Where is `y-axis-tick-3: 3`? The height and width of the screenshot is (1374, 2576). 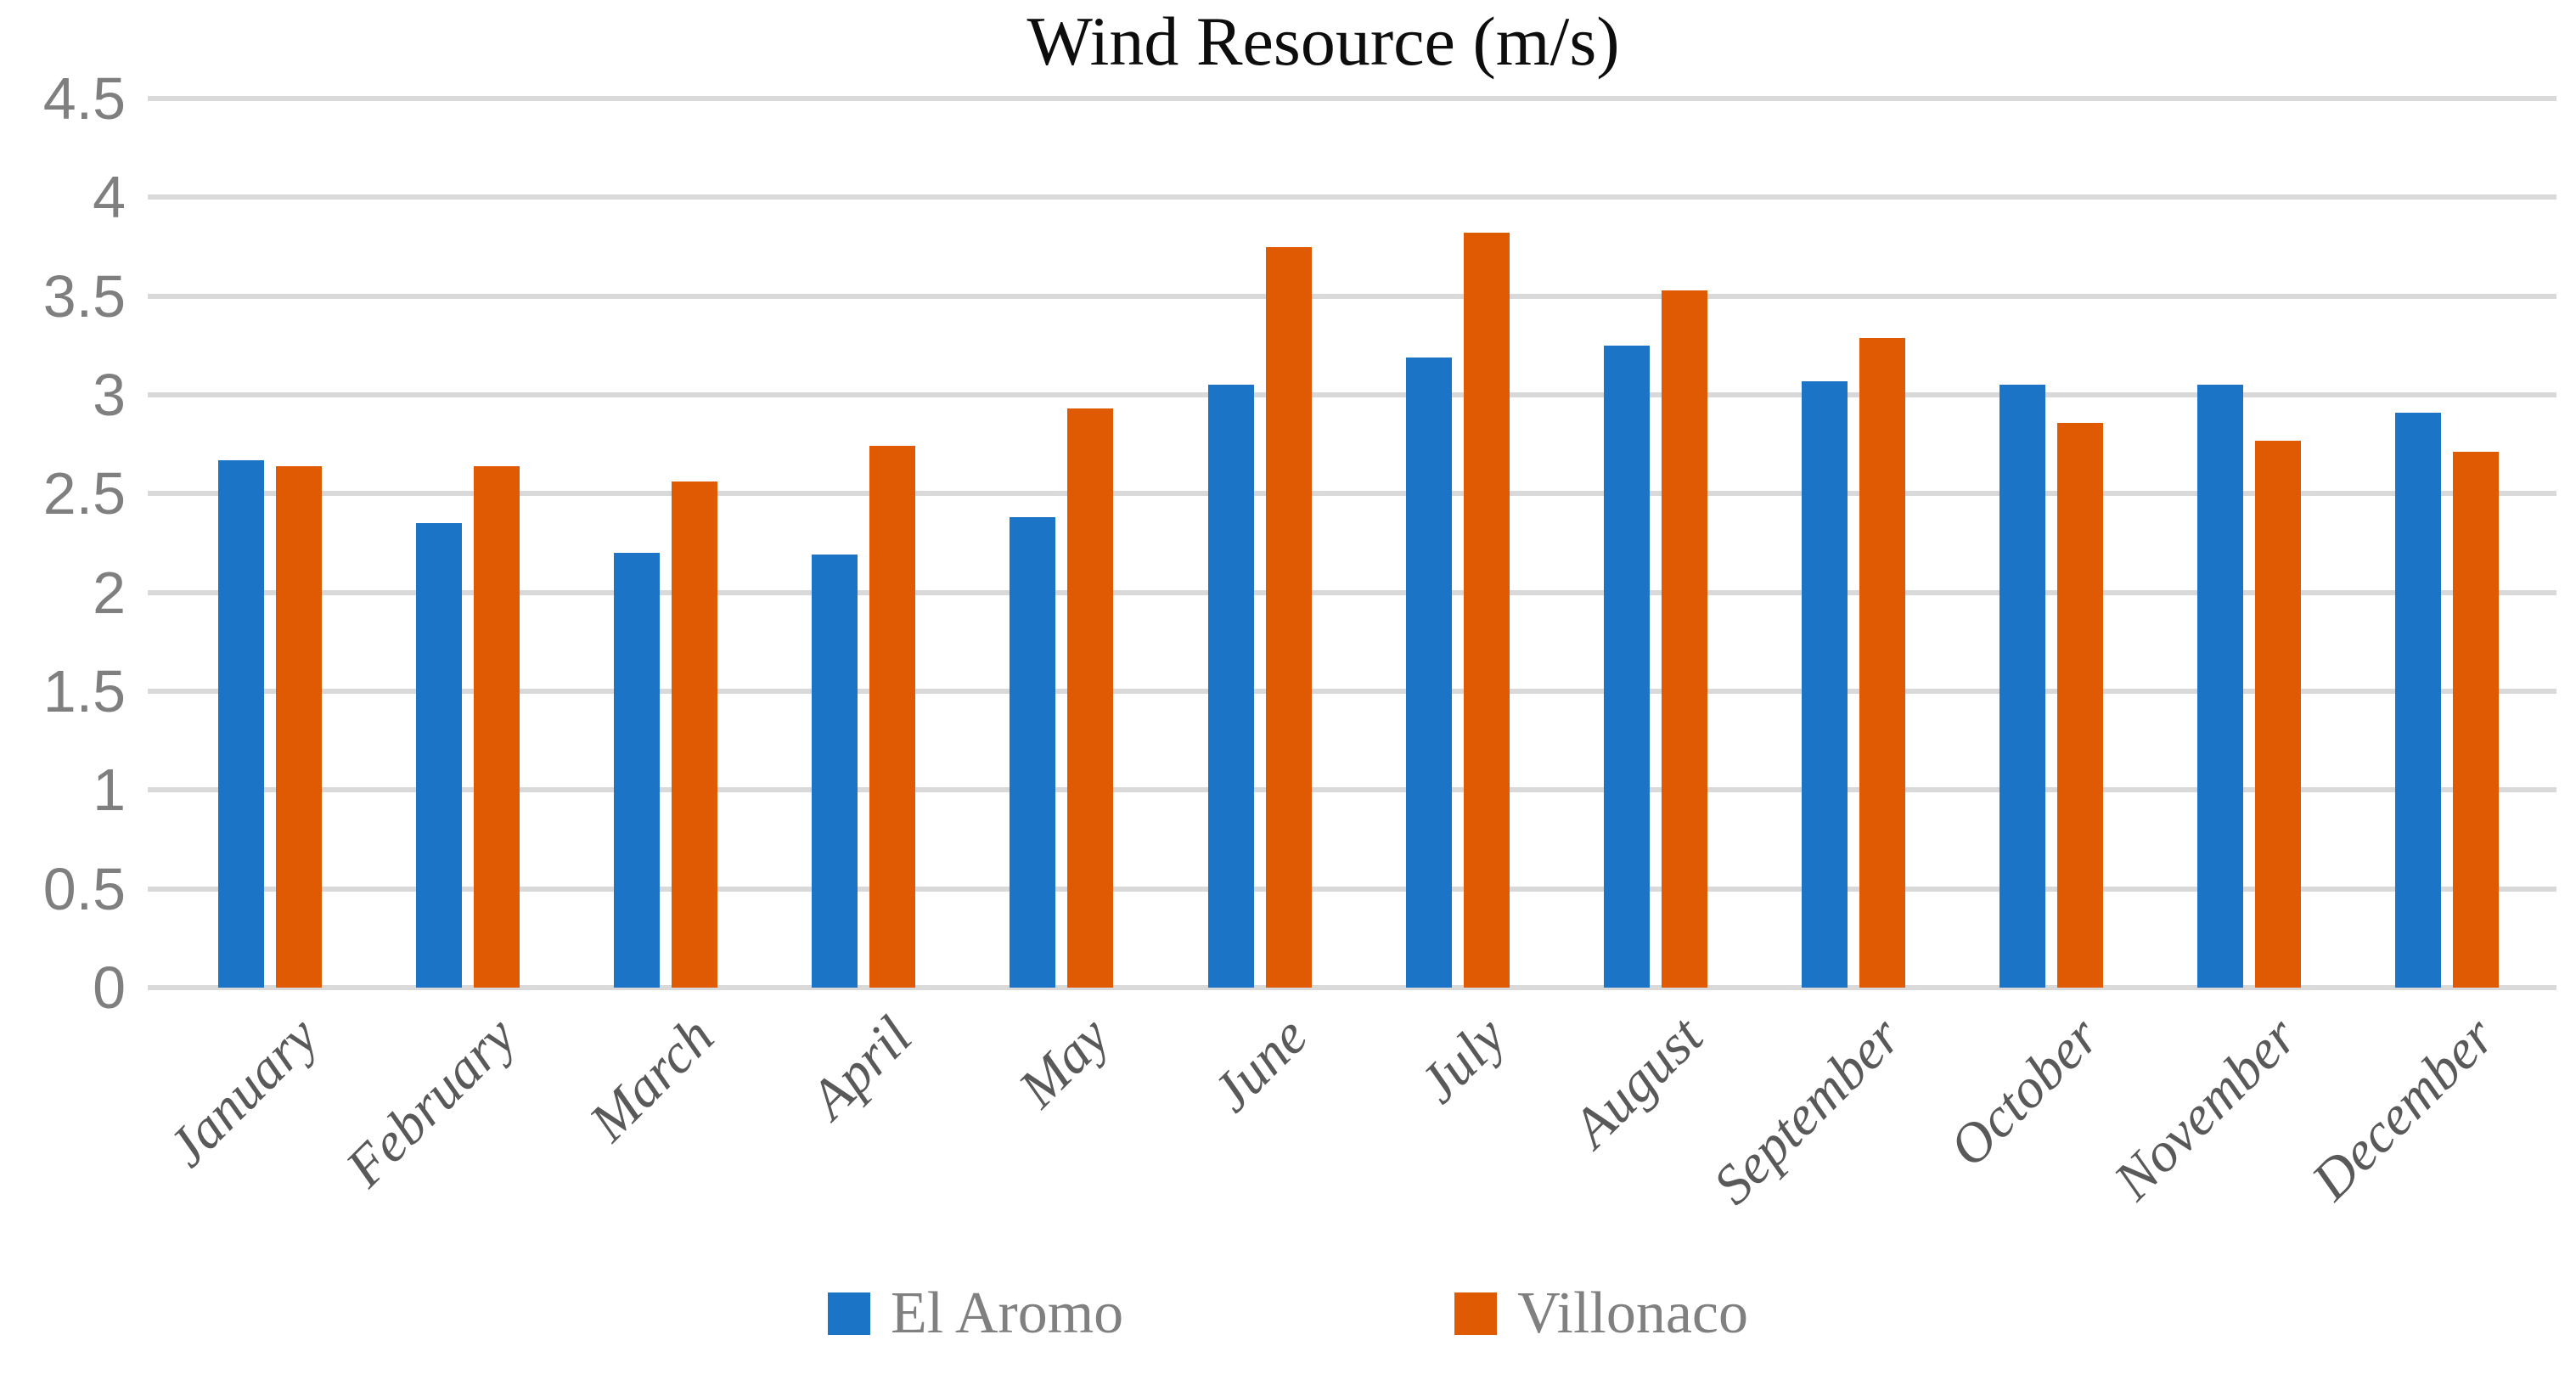
y-axis-tick-3: 3 is located at coordinates (109, 395).